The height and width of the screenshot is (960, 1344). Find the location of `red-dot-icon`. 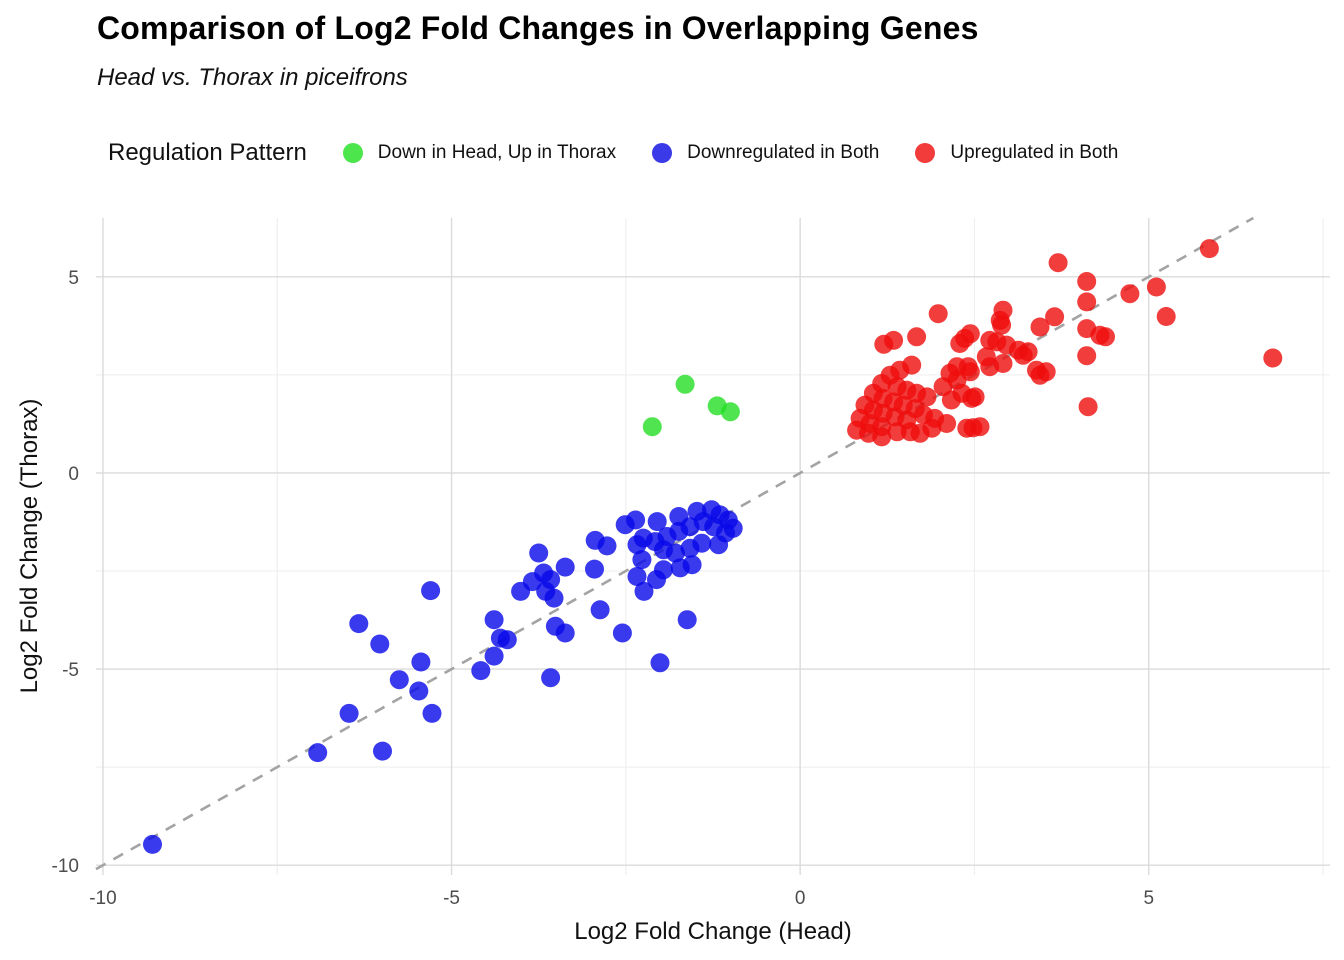

red-dot-icon is located at coordinates (925, 153).